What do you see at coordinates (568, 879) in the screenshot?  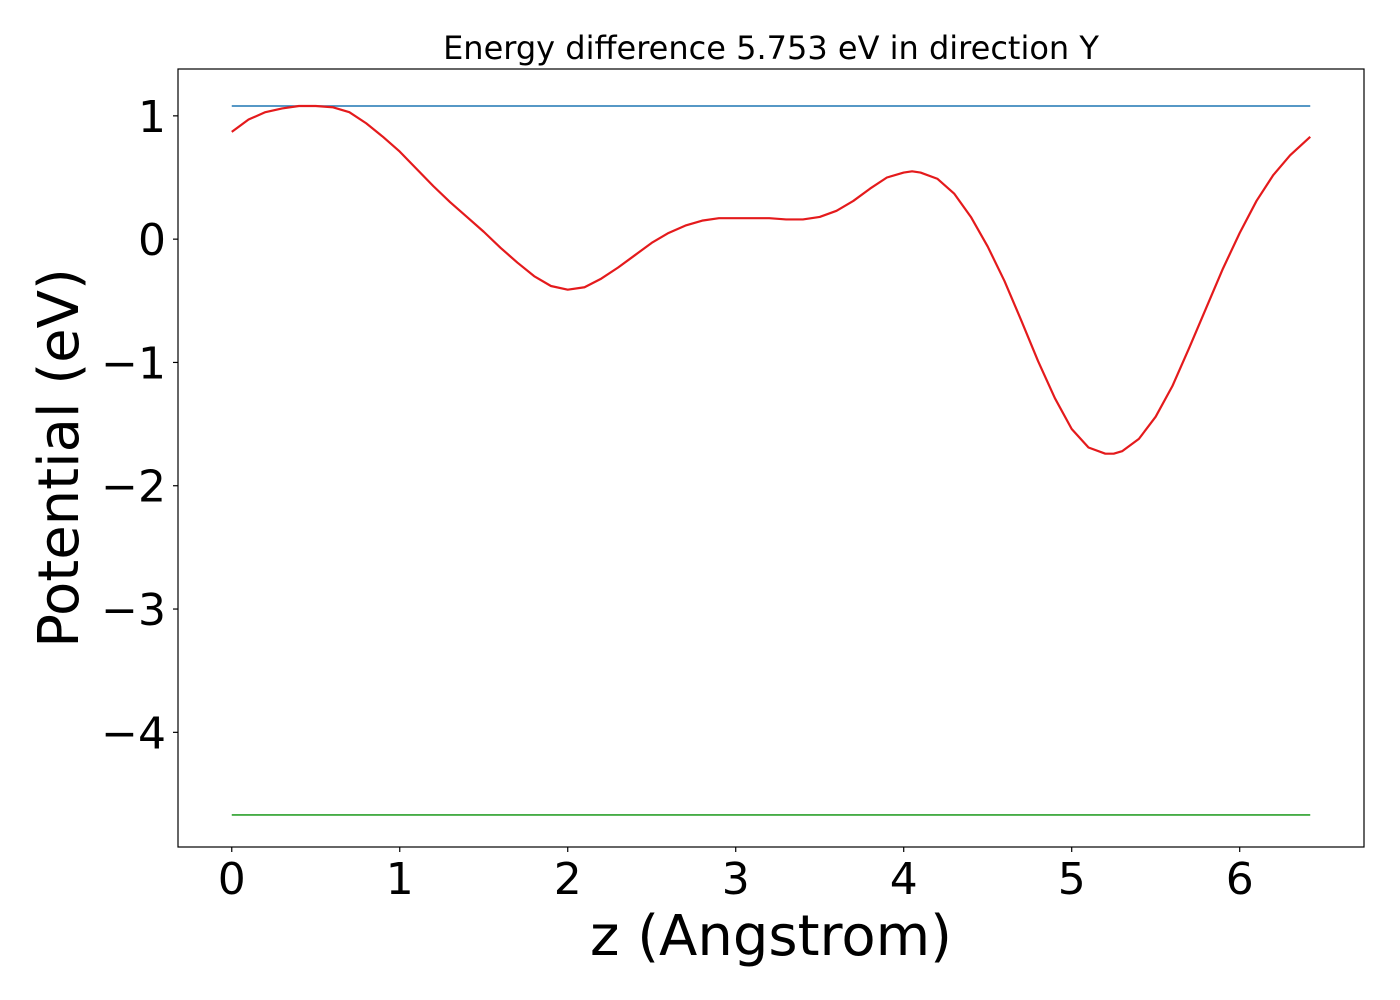 I see `x-tick-label: 2` at bounding box center [568, 879].